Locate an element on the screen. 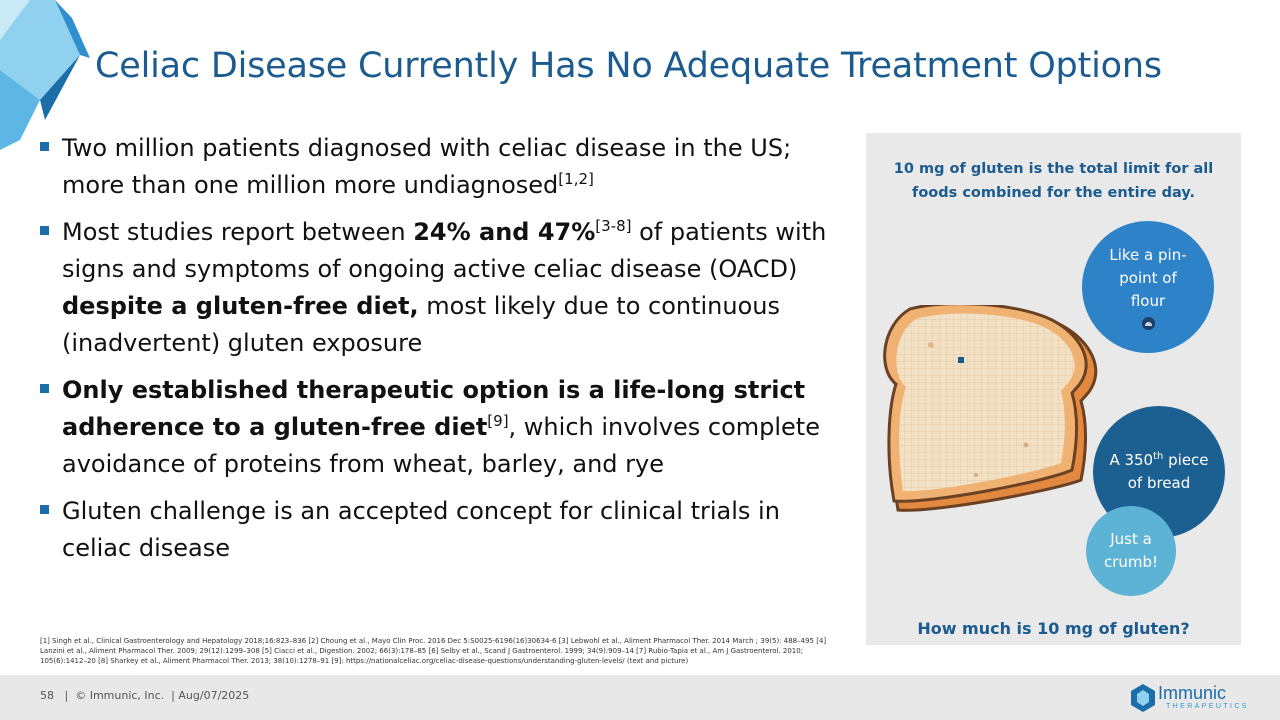 This screenshot has height=720, width=1280. bubble-3-label: Just a crumb! is located at coordinates (1131, 550).